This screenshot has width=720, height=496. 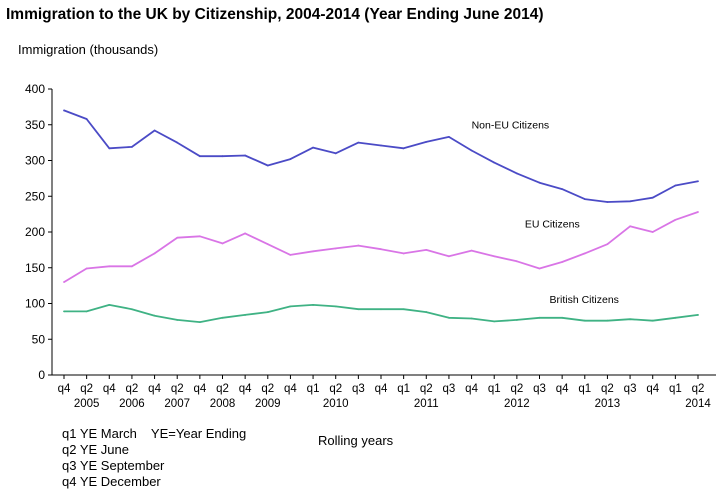 What do you see at coordinates (41, 375) in the screenshot?
I see `y-tick-label: 0` at bounding box center [41, 375].